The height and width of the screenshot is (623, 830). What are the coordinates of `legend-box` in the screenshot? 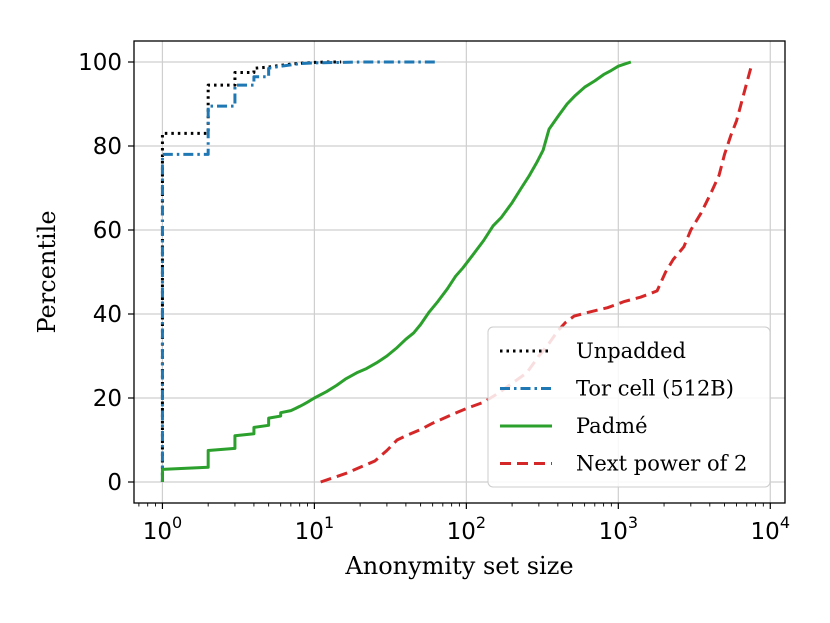 It's located at (629, 407).